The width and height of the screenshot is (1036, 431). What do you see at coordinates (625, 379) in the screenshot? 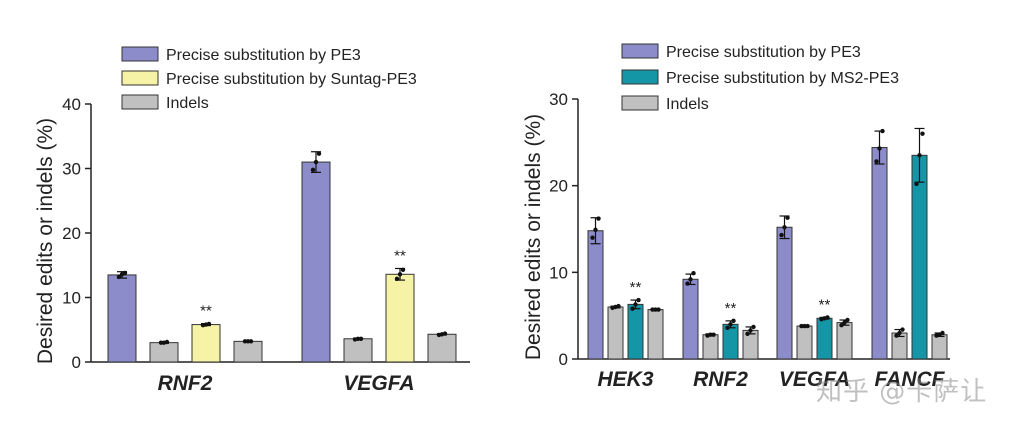
I see `category-label: HEK3` at bounding box center [625, 379].